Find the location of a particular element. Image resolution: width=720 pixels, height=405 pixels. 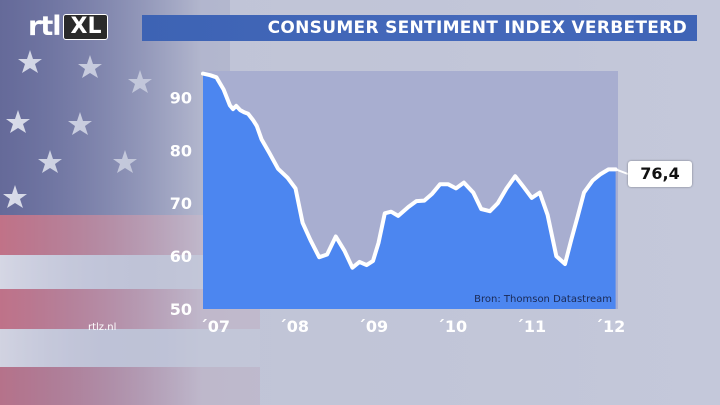

x-tick-label: ´12 is located at coordinates (610, 326).